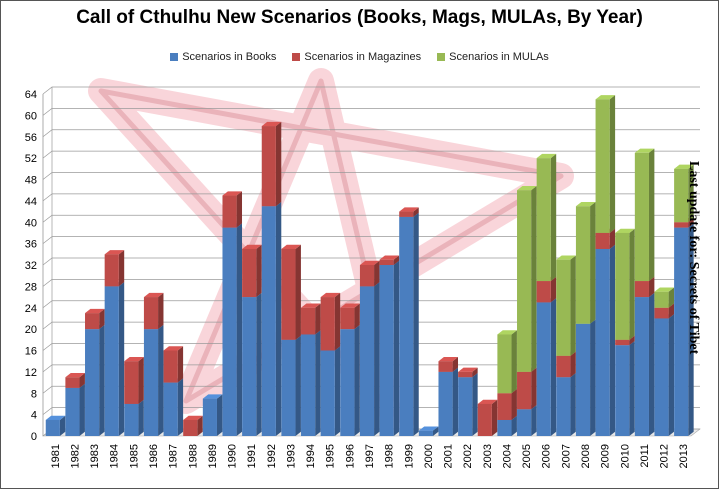 The width and height of the screenshot is (719, 489). I want to click on y-tick-label: 36, so click(31, 245).